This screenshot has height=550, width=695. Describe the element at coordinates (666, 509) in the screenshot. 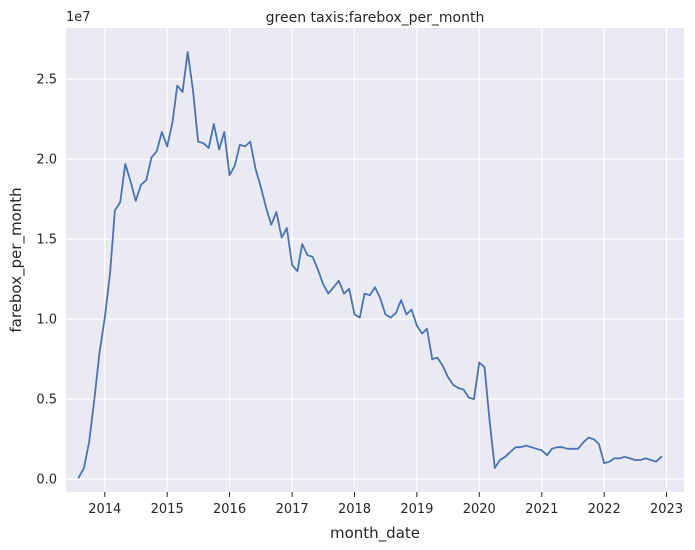

I see `x-tick-label: 2023` at that location.